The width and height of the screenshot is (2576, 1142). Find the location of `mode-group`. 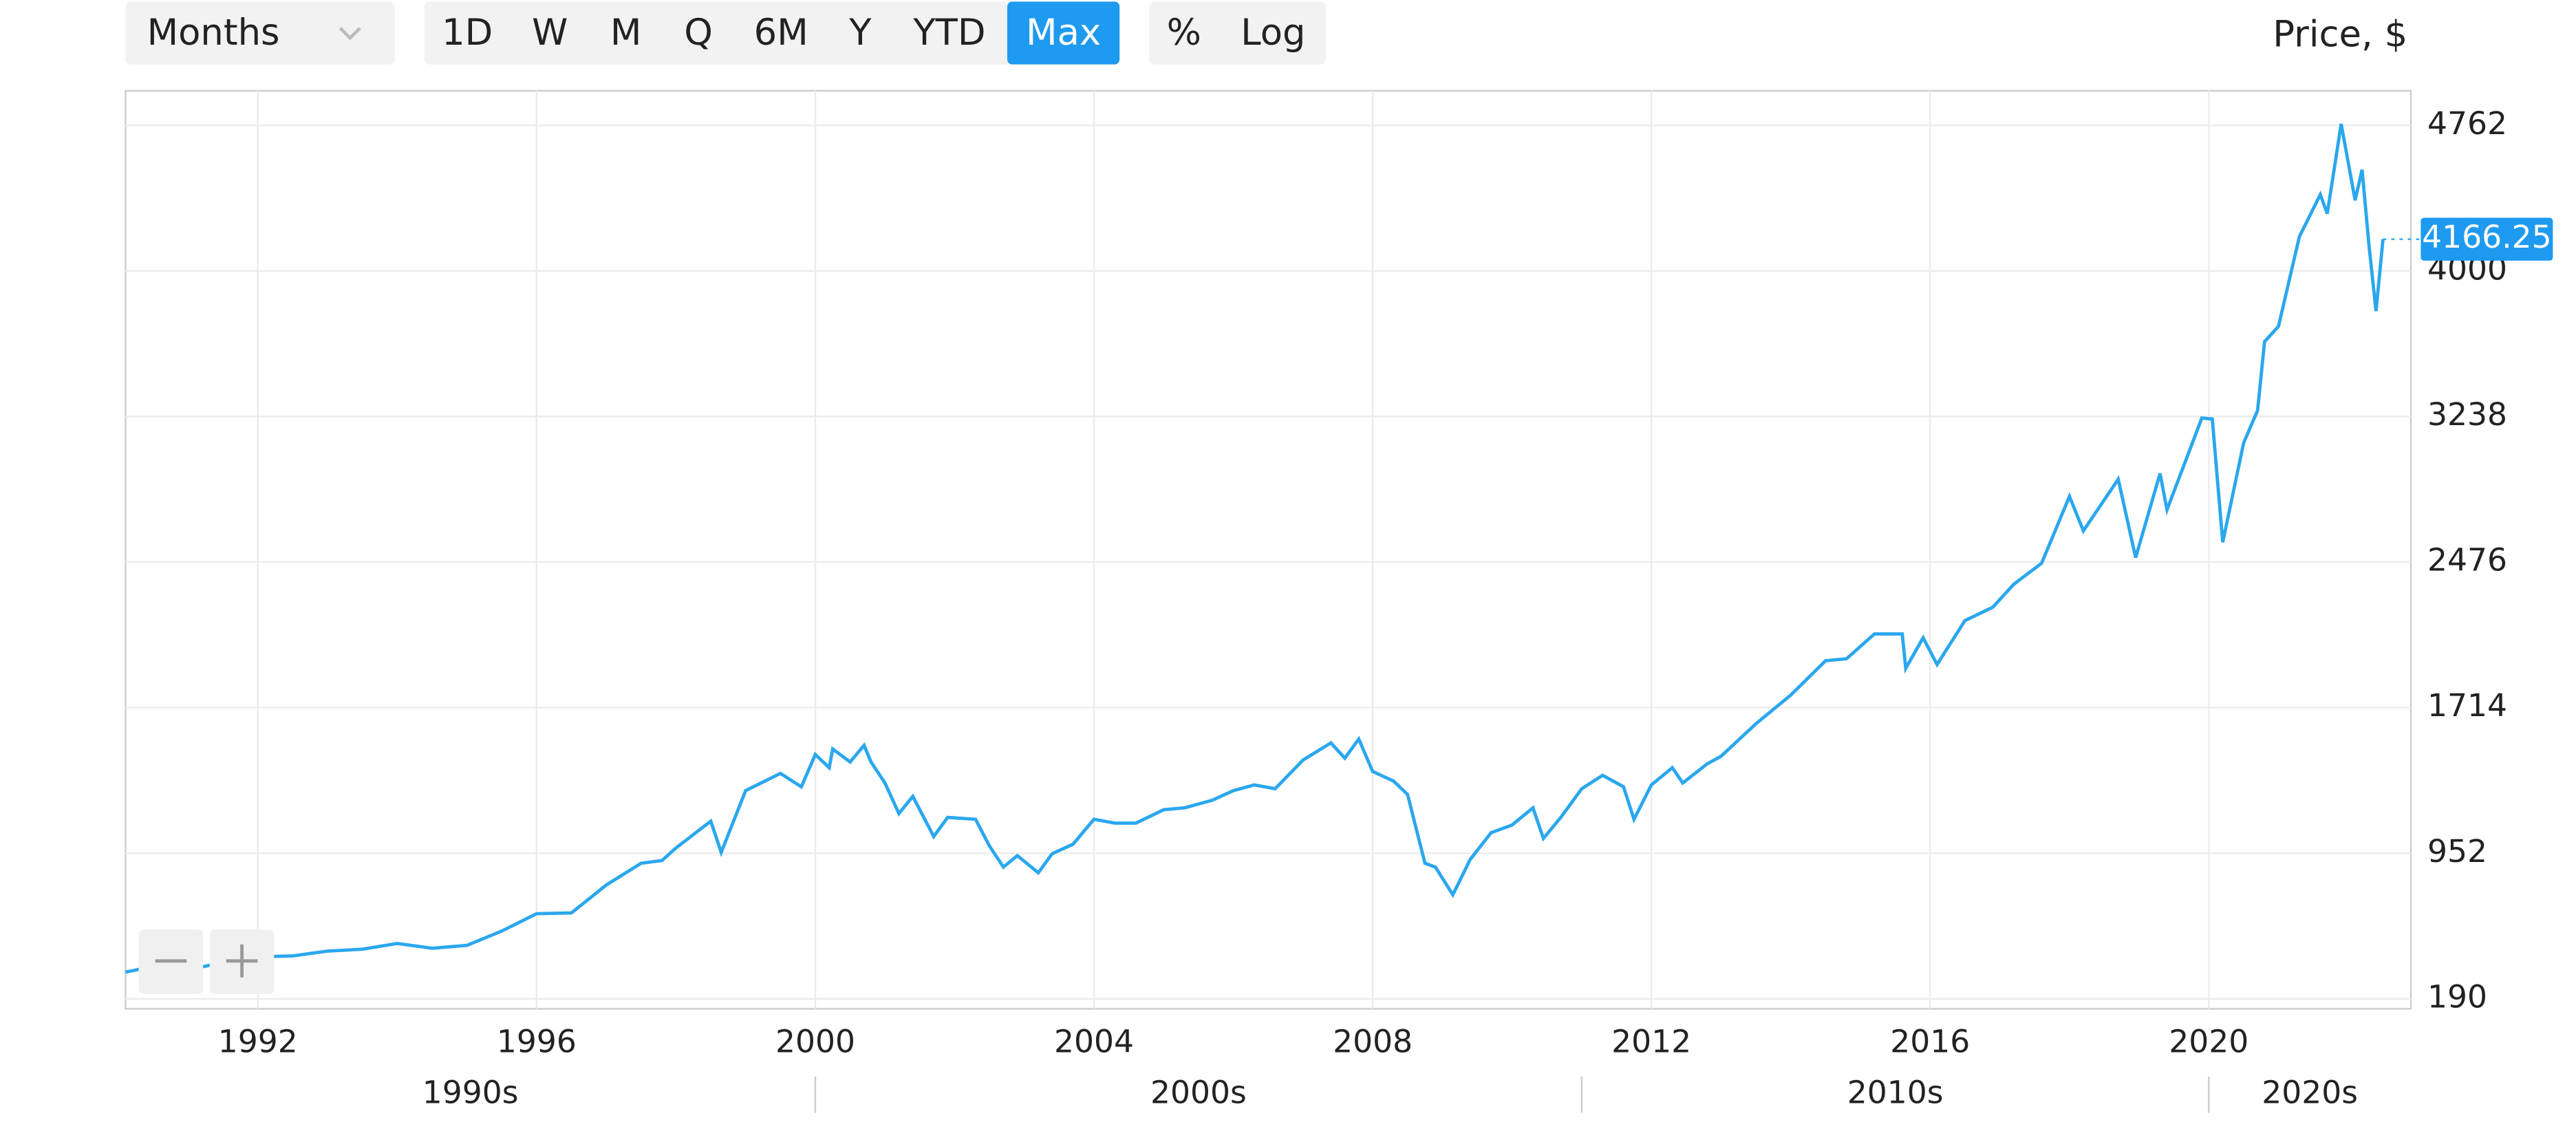

mode-group is located at coordinates (1238, 33).